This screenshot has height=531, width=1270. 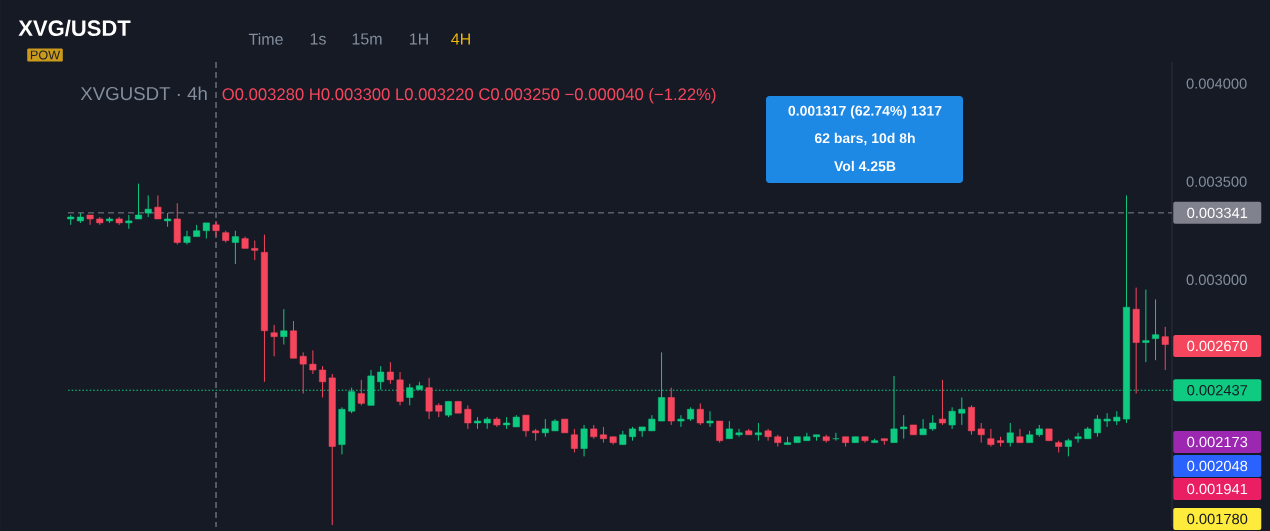 What do you see at coordinates (1216, 181) in the screenshot?
I see `y-tick-label: 0.003500` at bounding box center [1216, 181].